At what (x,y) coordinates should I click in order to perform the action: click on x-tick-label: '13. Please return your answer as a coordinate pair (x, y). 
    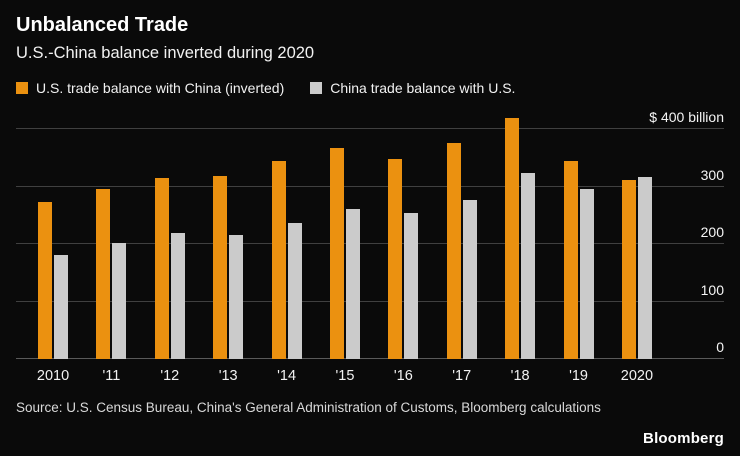
    Looking at the image, I should click on (228, 376).